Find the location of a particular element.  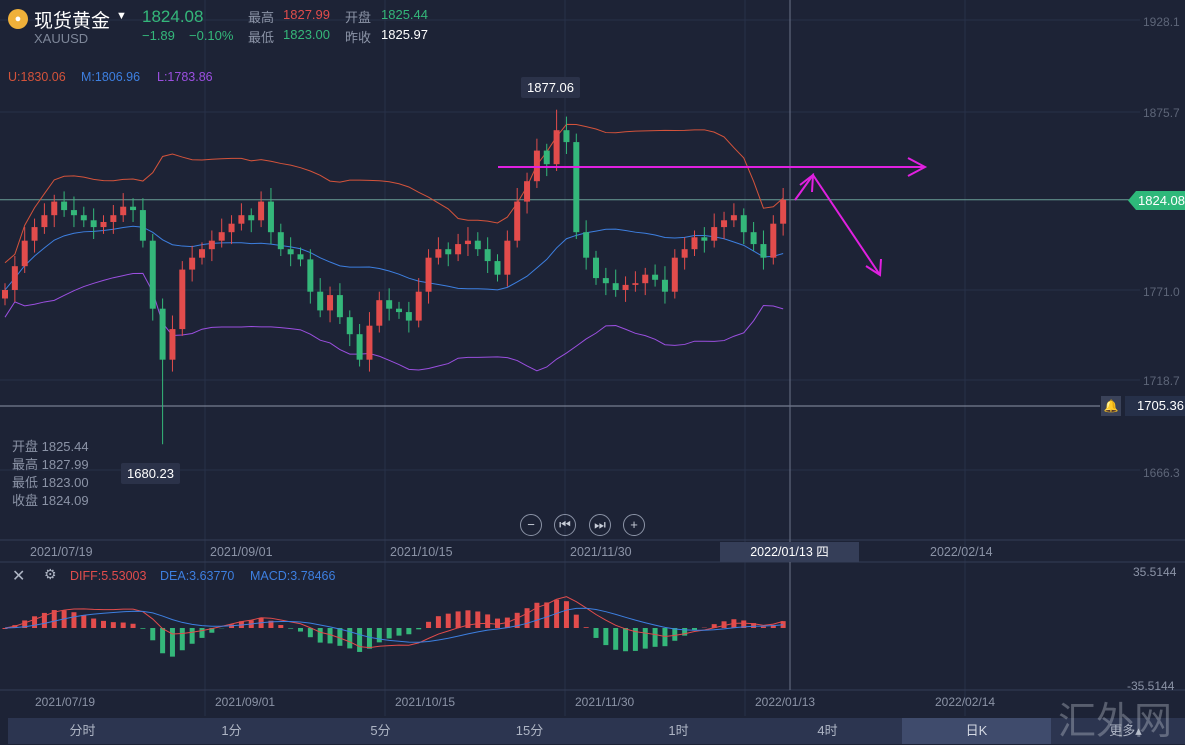

max-price-label: 1877.06 is located at coordinates (550, 87).